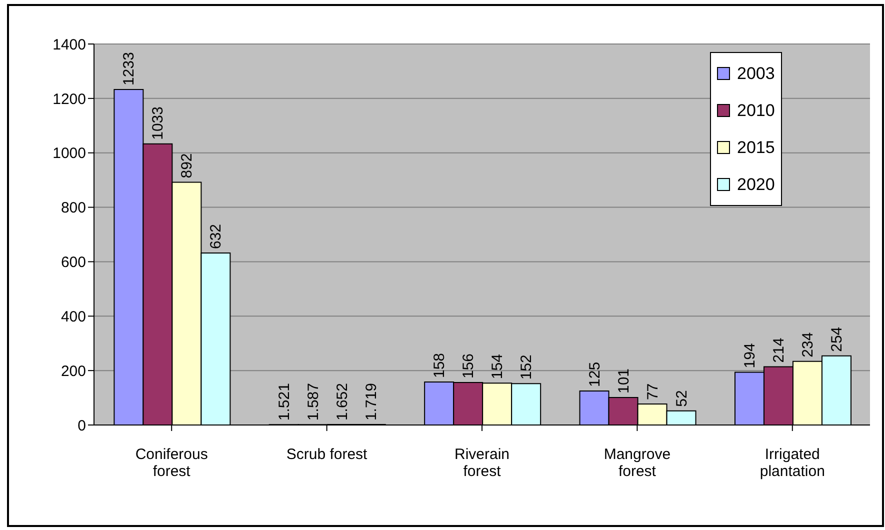  What do you see at coordinates (653, 391) in the screenshot?
I see `data-label: 77` at bounding box center [653, 391].